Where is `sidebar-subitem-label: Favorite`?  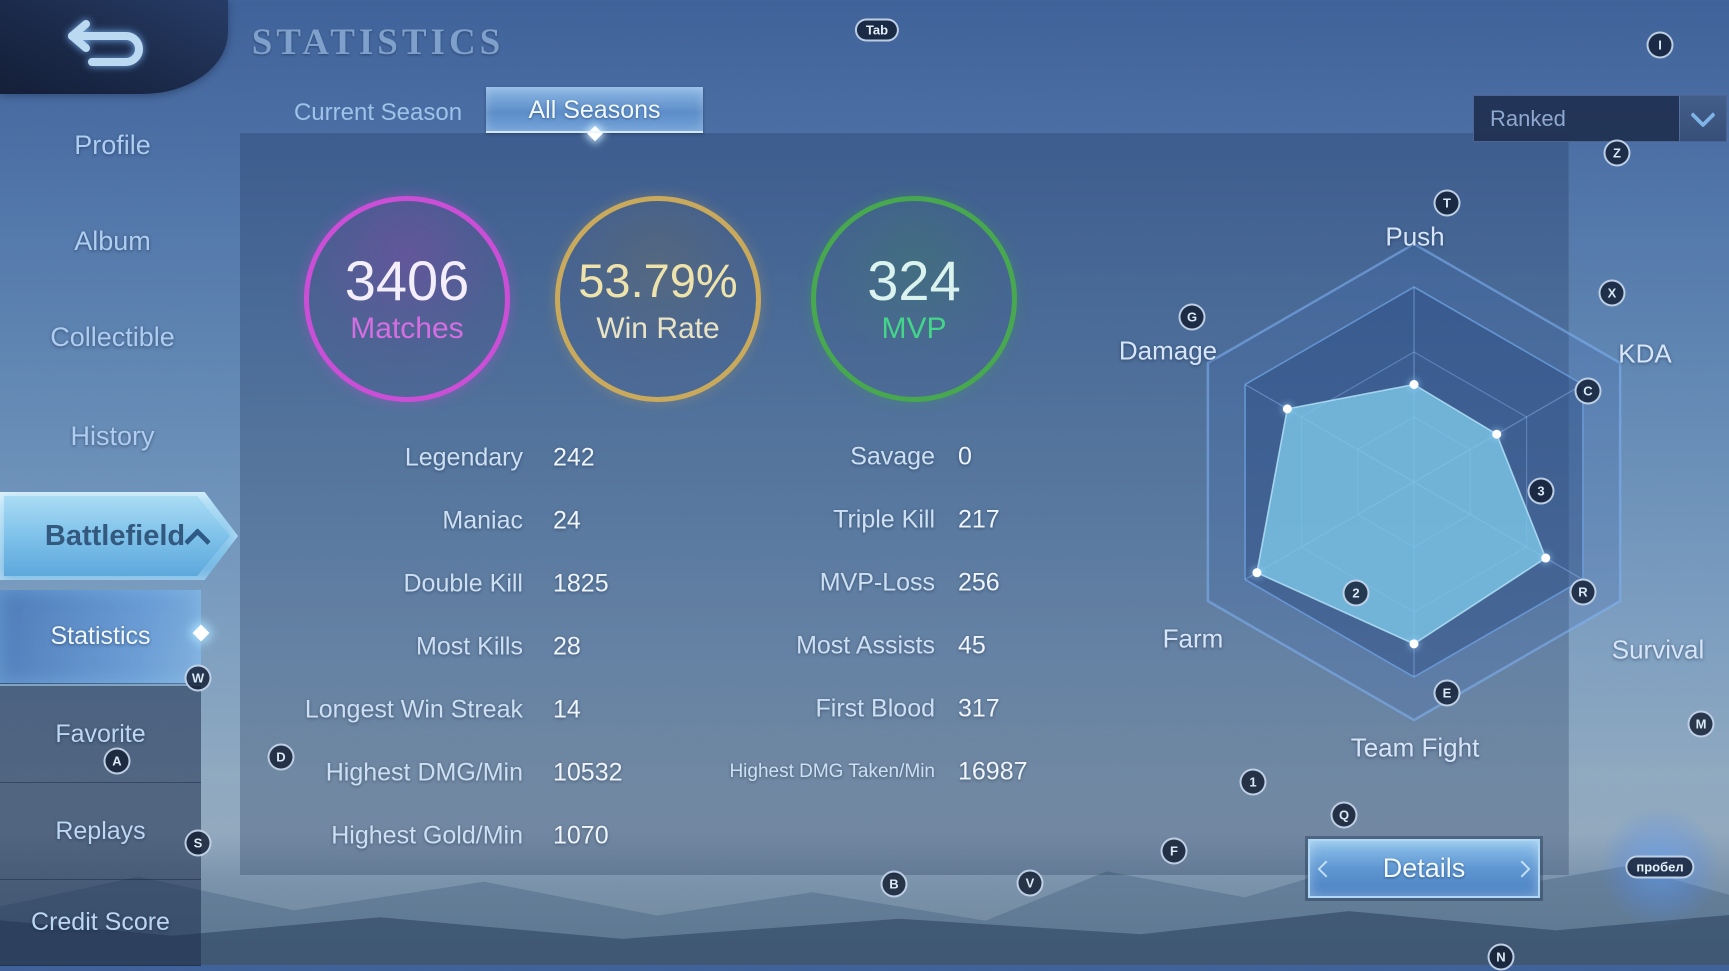 sidebar-subitem-label: Favorite is located at coordinates (100, 733).